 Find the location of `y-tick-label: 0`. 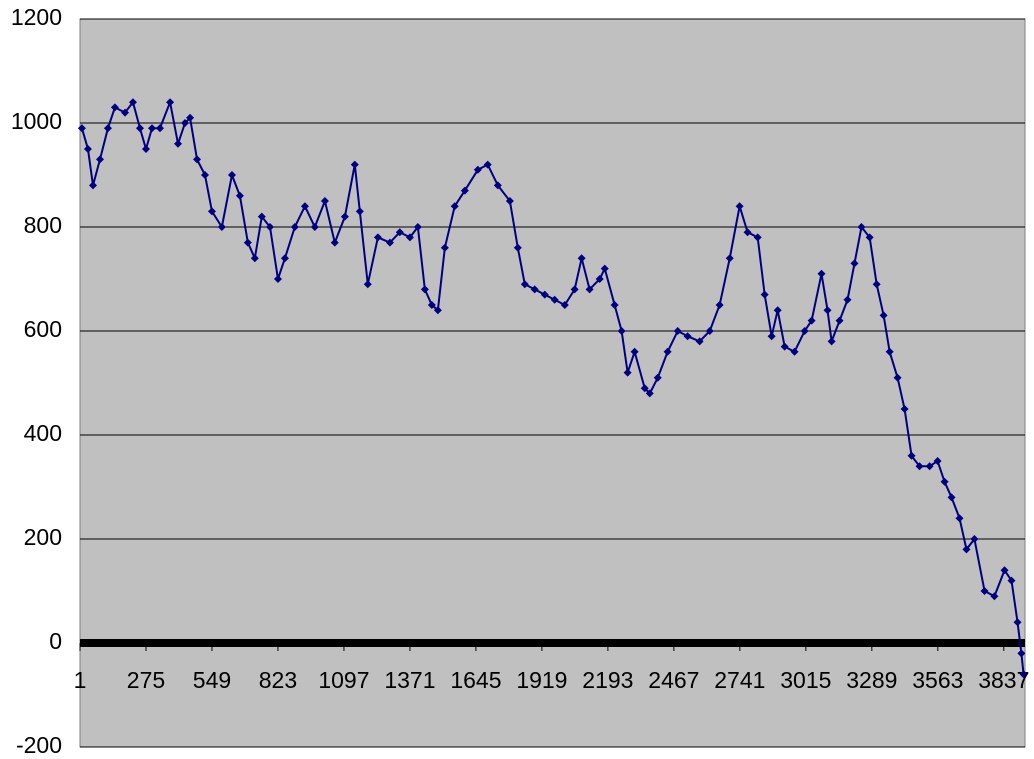

y-tick-label: 0 is located at coordinates (55, 641).